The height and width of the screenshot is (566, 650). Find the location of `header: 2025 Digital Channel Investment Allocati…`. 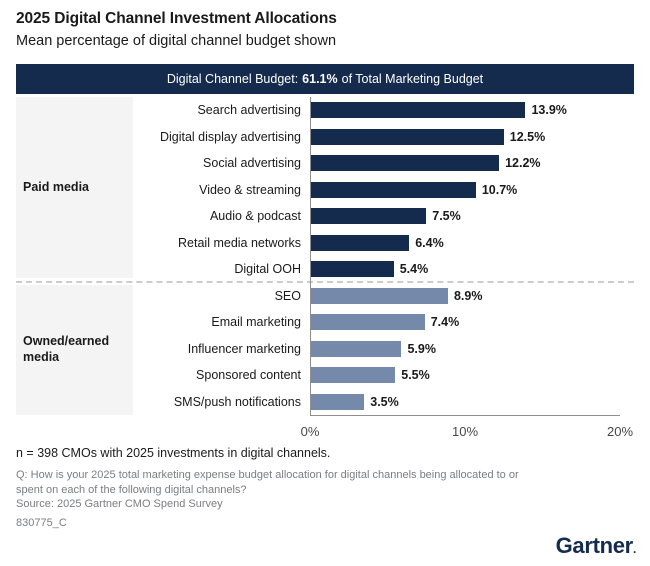

header: 2025 Digital Channel Investment Allocati… is located at coordinates (176, 29).